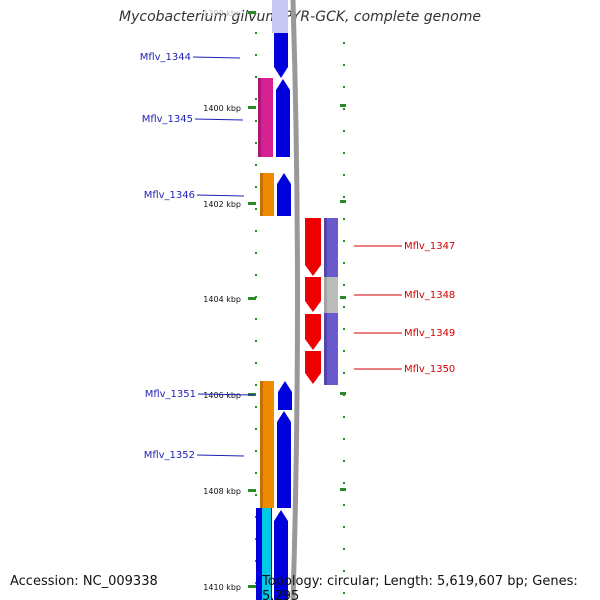 This screenshot has height=600, width=600. Describe the element at coordinates (325, 295) in the screenshot. I see `gene-bar-1348-shade` at that location.